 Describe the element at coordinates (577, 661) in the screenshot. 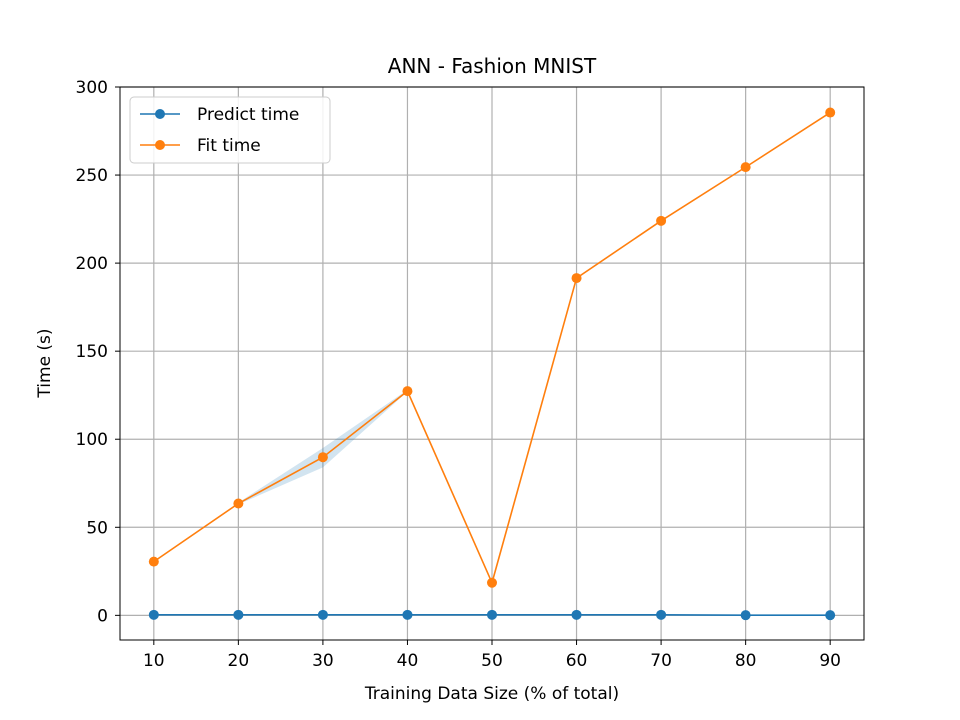

I see `x-tick-label: 60` at that location.